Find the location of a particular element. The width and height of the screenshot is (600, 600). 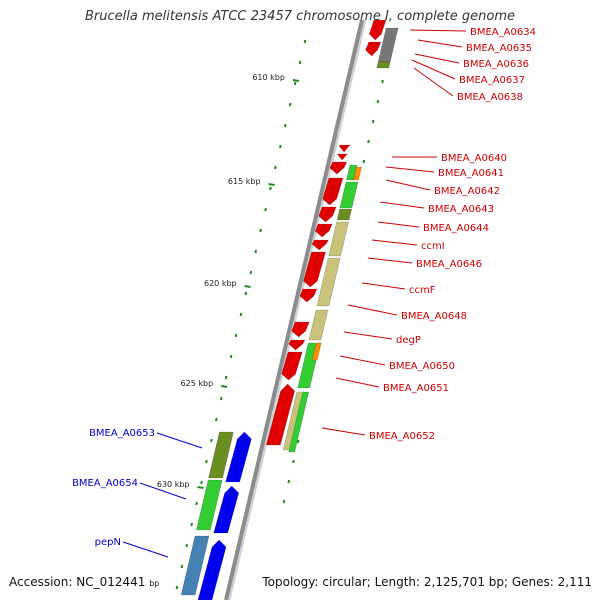

gene-label: ccmI is located at coordinates (433, 246).